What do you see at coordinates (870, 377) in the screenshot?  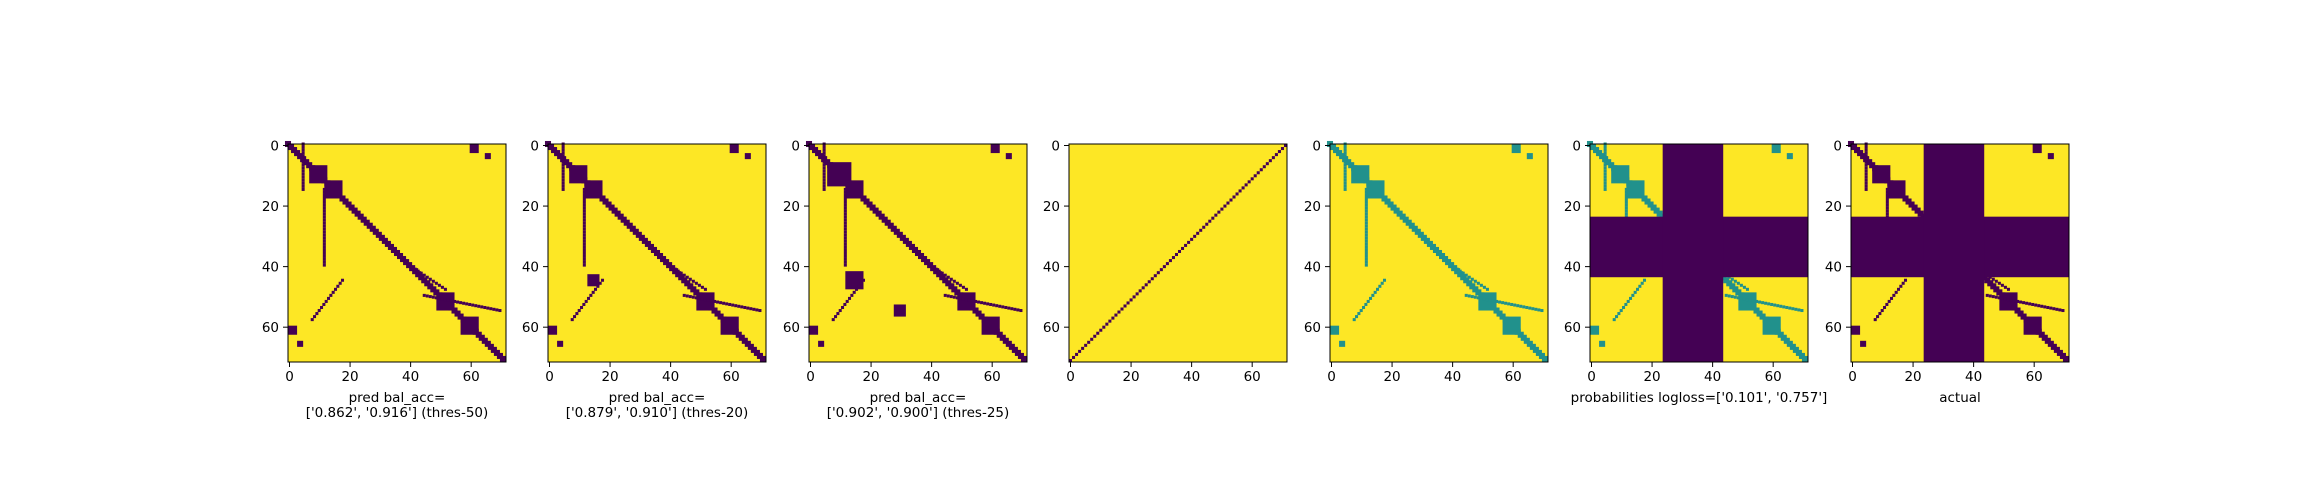 I see `x-tick-label: 20` at bounding box center [870, 377].